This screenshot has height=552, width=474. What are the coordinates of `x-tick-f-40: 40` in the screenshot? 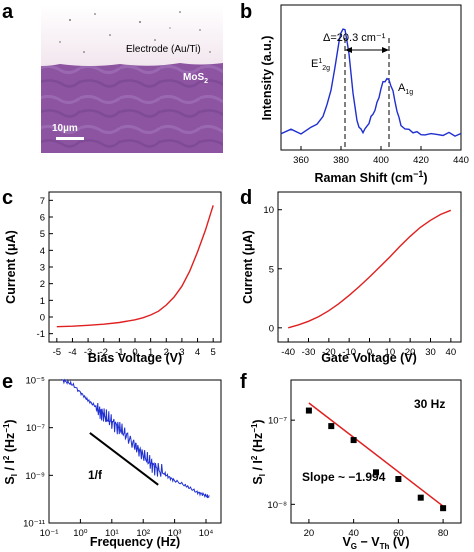 It's located at (353, 533).